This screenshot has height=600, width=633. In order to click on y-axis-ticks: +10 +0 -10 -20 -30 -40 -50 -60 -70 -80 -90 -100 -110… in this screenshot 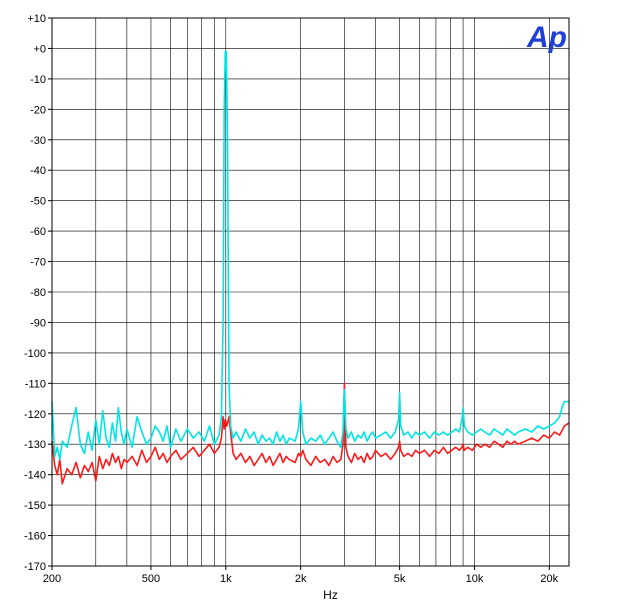, I will do `click(38, 293)`.